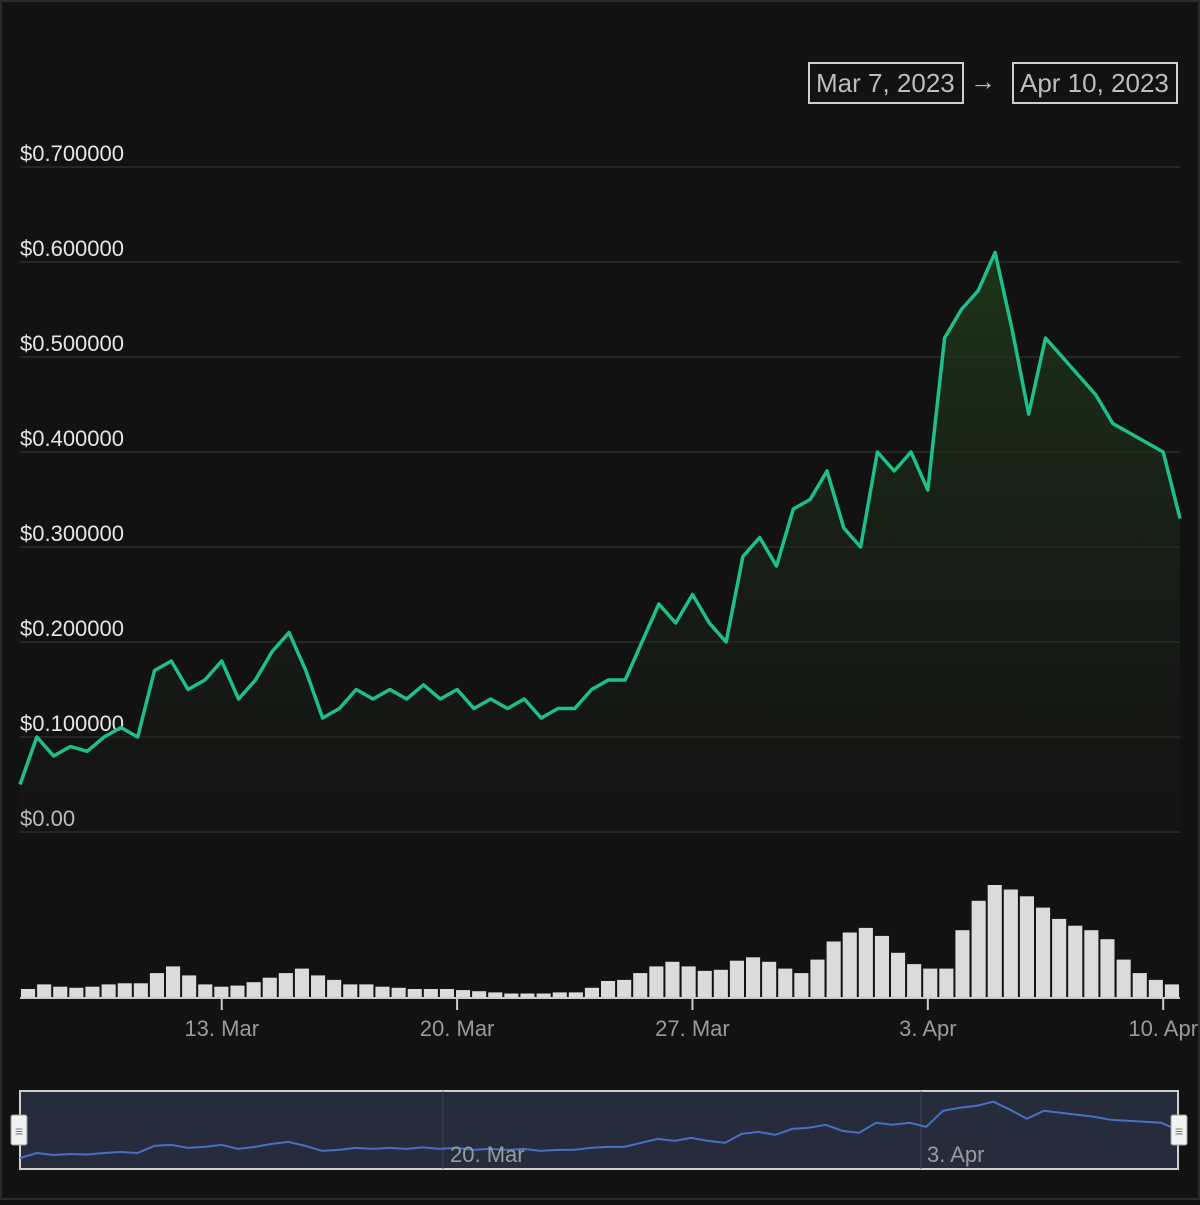  What do you see at coordinates (927, 1028) in the screenshot?
I see `x-tick-label: 3. Apr` at bounding box center [927, 1028].